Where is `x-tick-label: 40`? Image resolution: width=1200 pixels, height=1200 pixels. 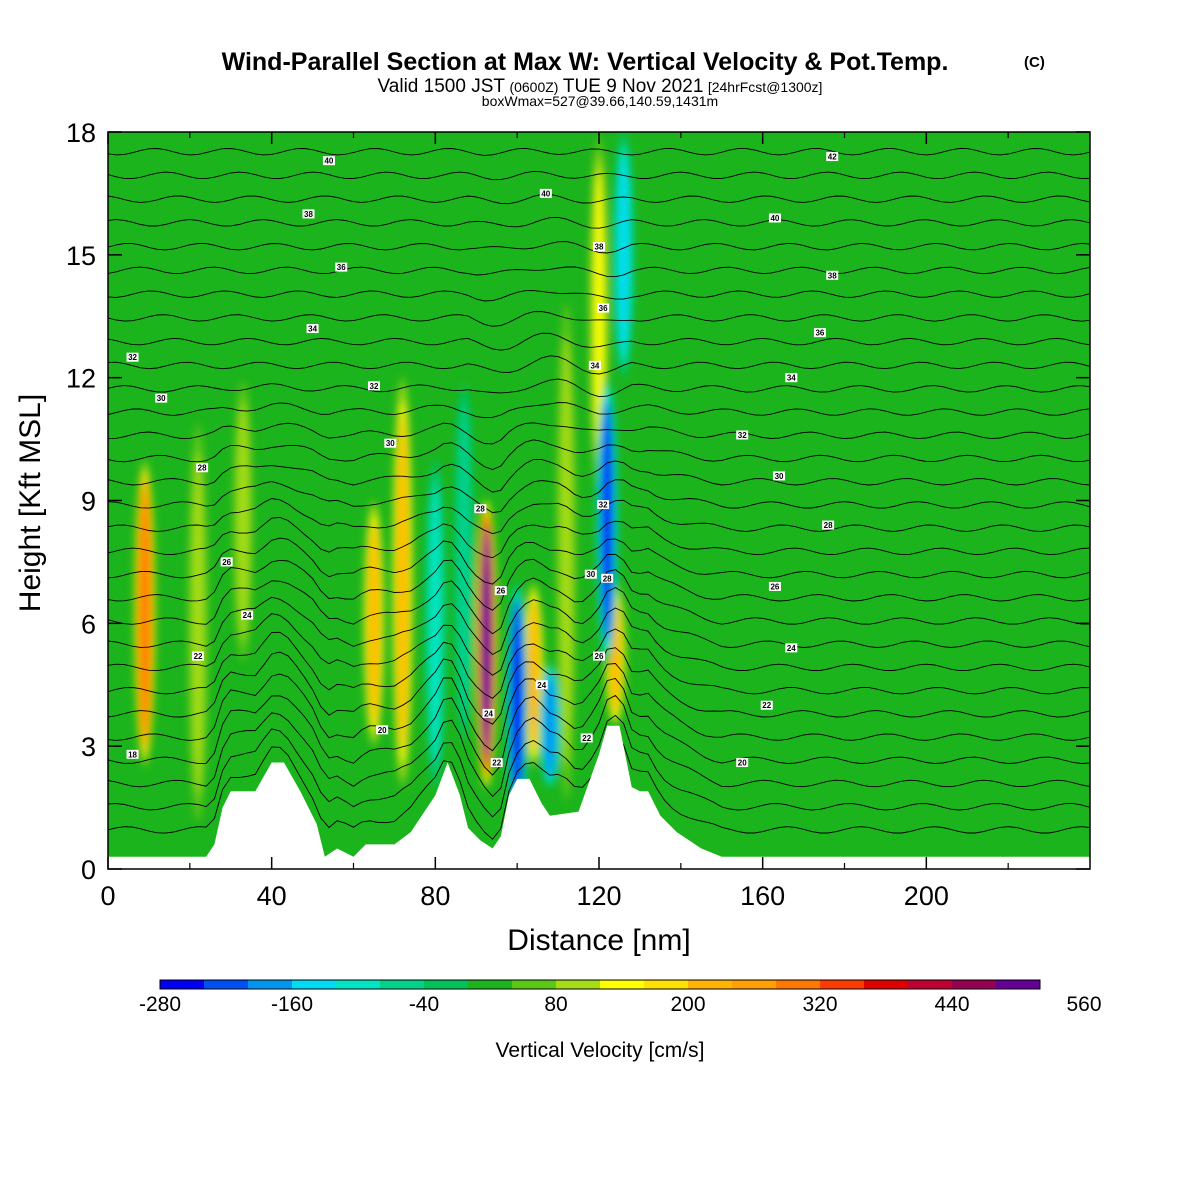 x-tick-label: 40 is located at coordinates (272, 896).